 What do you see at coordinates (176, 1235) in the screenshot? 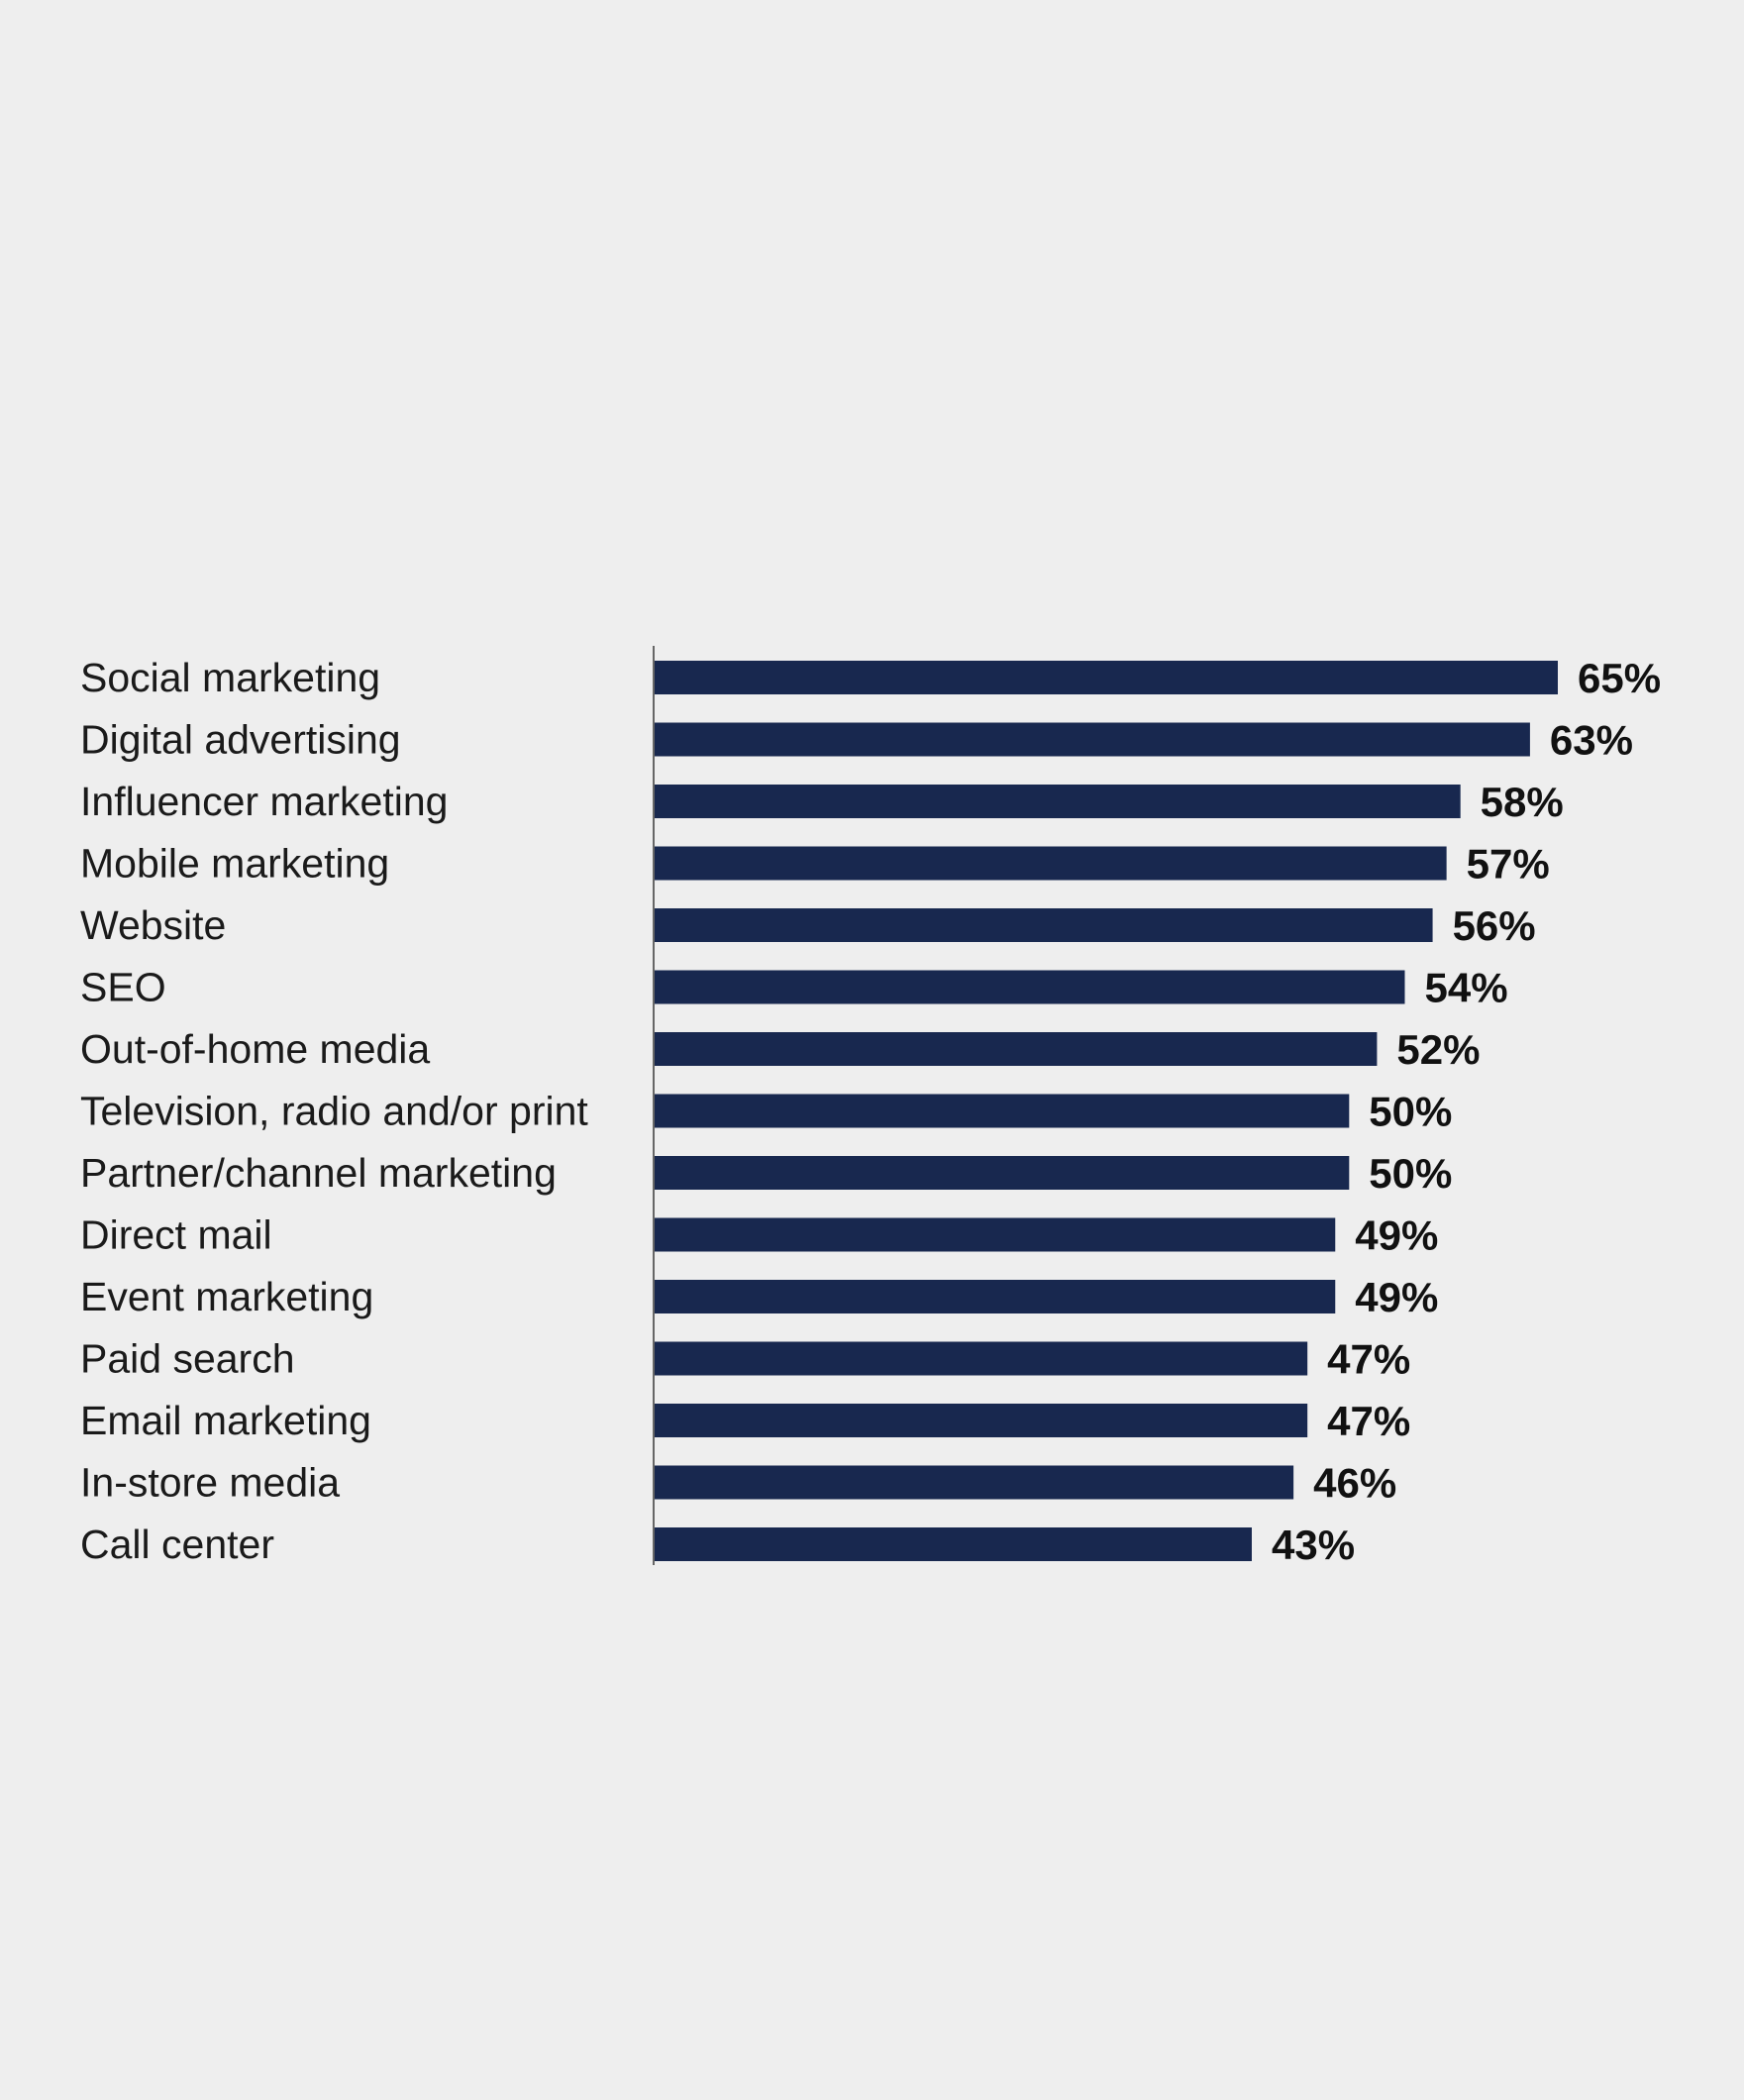
I see `category-label: Direct mail` at bounding box center [176, 1235].